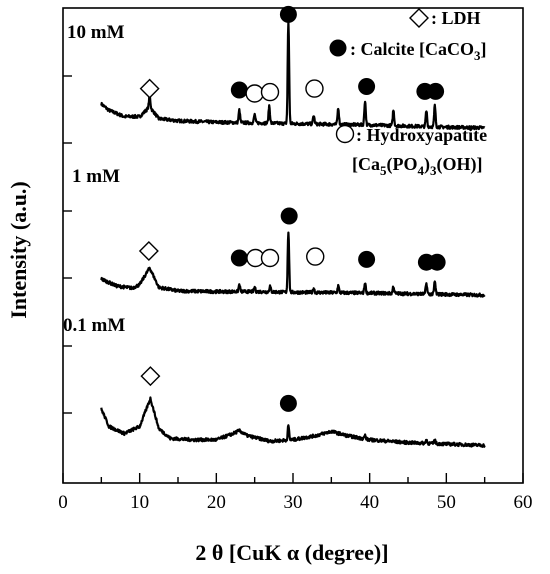 Image resolution: width=550 pixels, height=574 pixels. I want to click on legend-hap-circle-icon, so click(345, 134).